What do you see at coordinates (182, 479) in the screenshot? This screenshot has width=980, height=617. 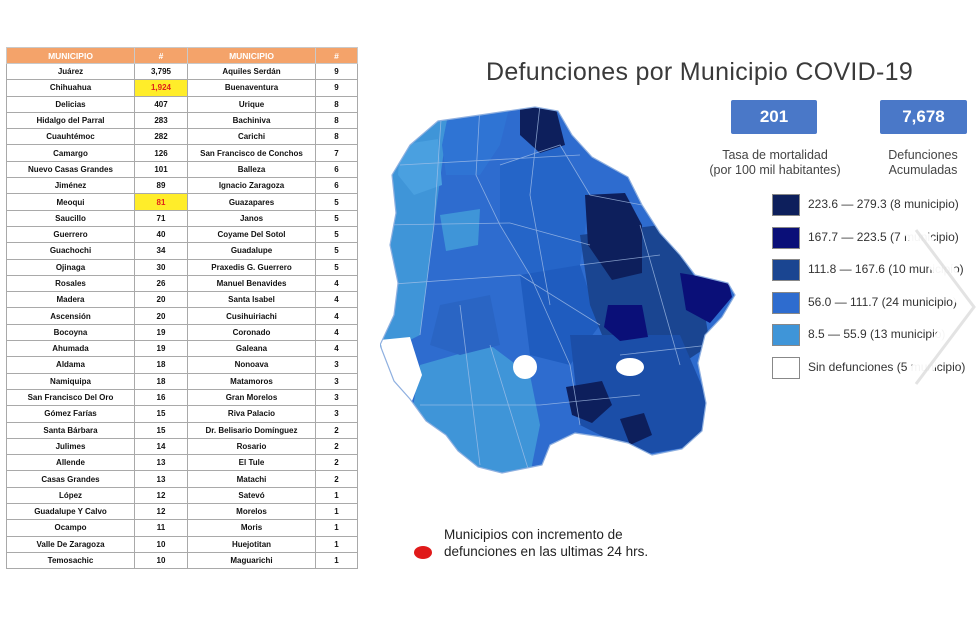 I see `table-row: Casas Grandes 13 Matachi 2` at bounding box center [182, 479].